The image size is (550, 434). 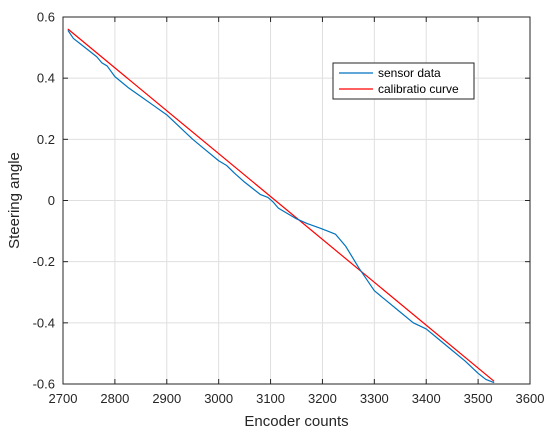 What do you see at coordinates (44, 201) in the screenshot?
I see `y-tick-labels: -0.6 -0.4 -0.2 0 0.2 0.4 0.6` at bounding box center [44, 201].